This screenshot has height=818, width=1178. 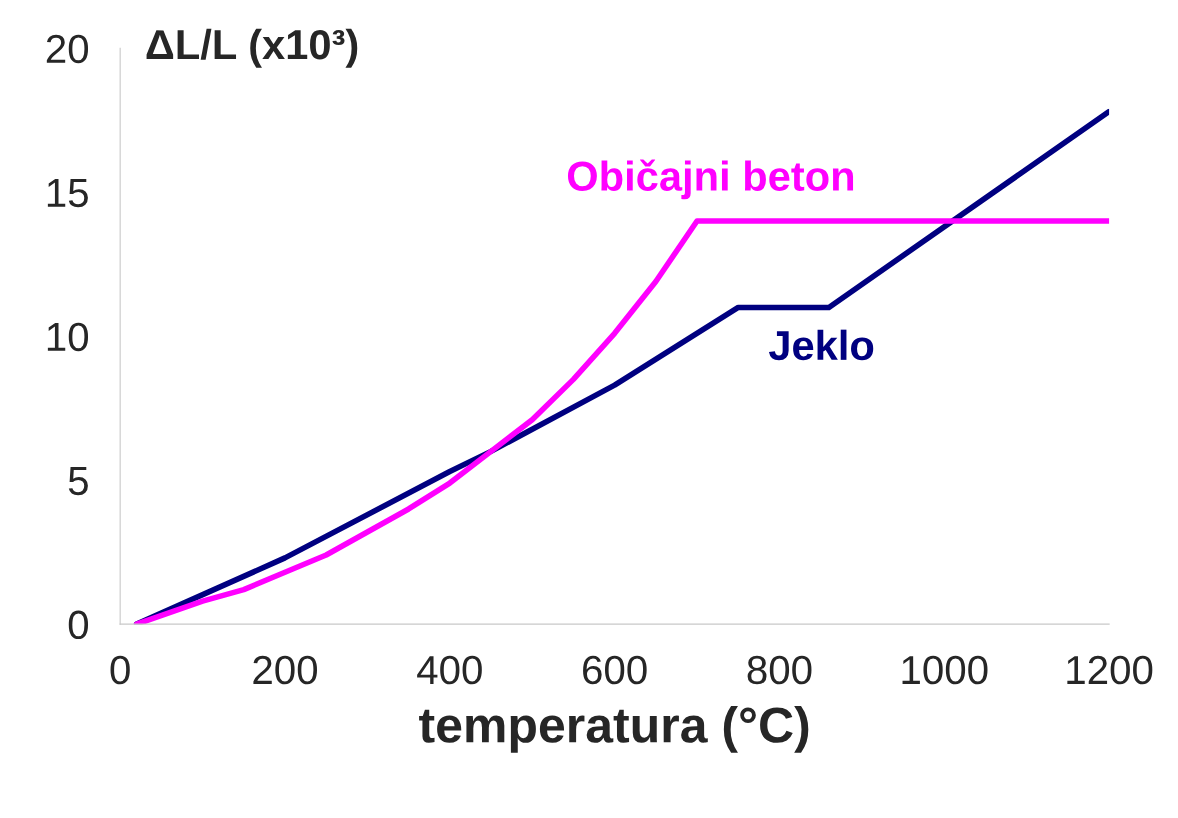 I want to click on x-tick-label: 800, so click(x=779, y=670).